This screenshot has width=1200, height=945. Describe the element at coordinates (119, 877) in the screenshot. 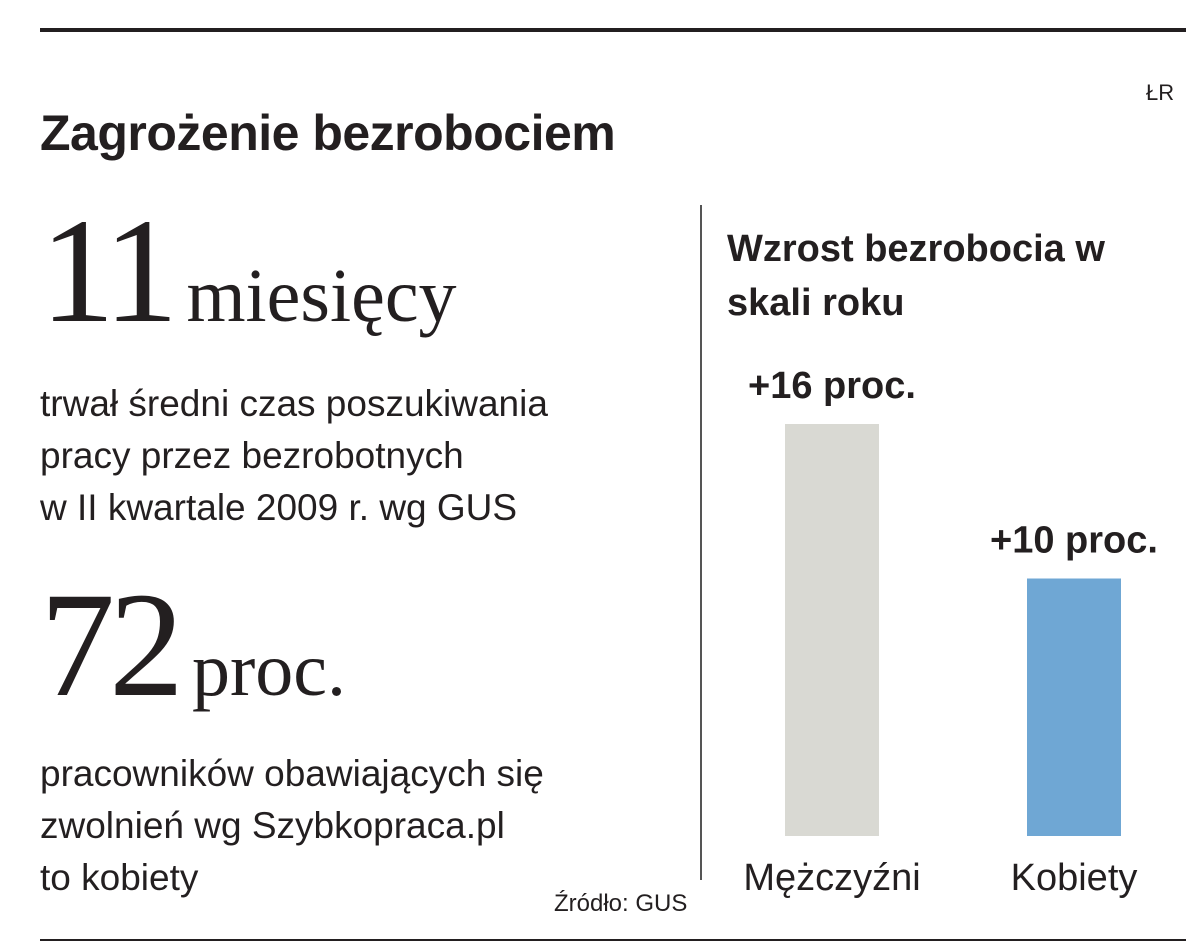

I see `description-line: to kobiety` at that location.